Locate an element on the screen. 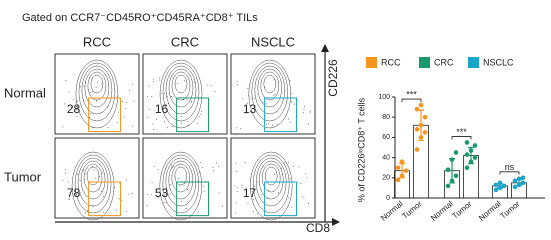  flow-title: Gated on CCR7⁻CD45RO⁺CD45RA⁺CD8⁺ TILs is located at coordinates (140, 18).